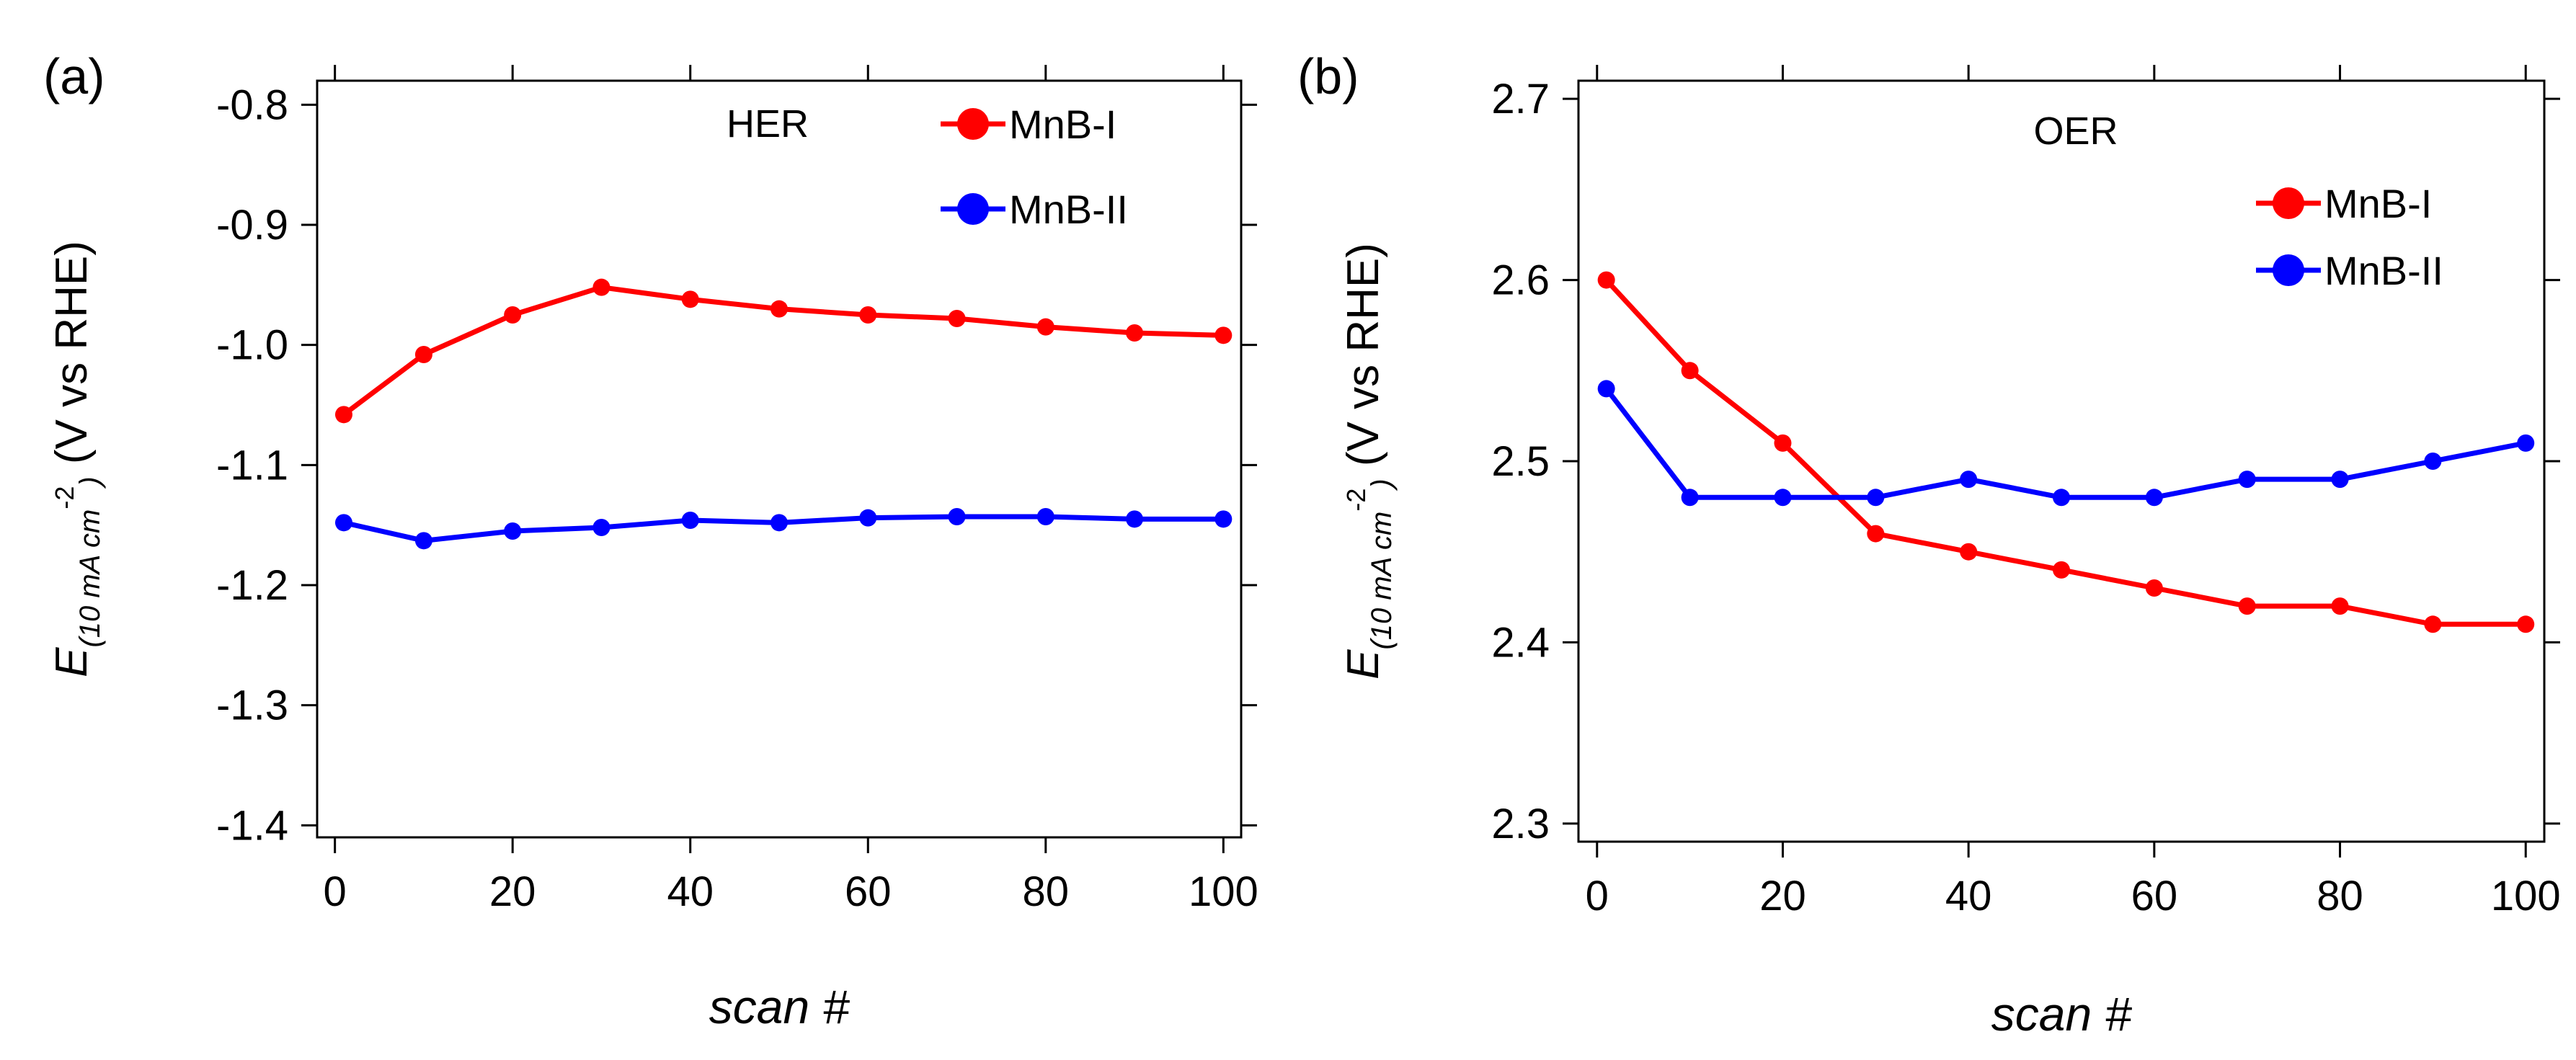  Describe the element at coordinates (252, 585) in the screenshot. I see `y-tick-label: -1.2` at that location.